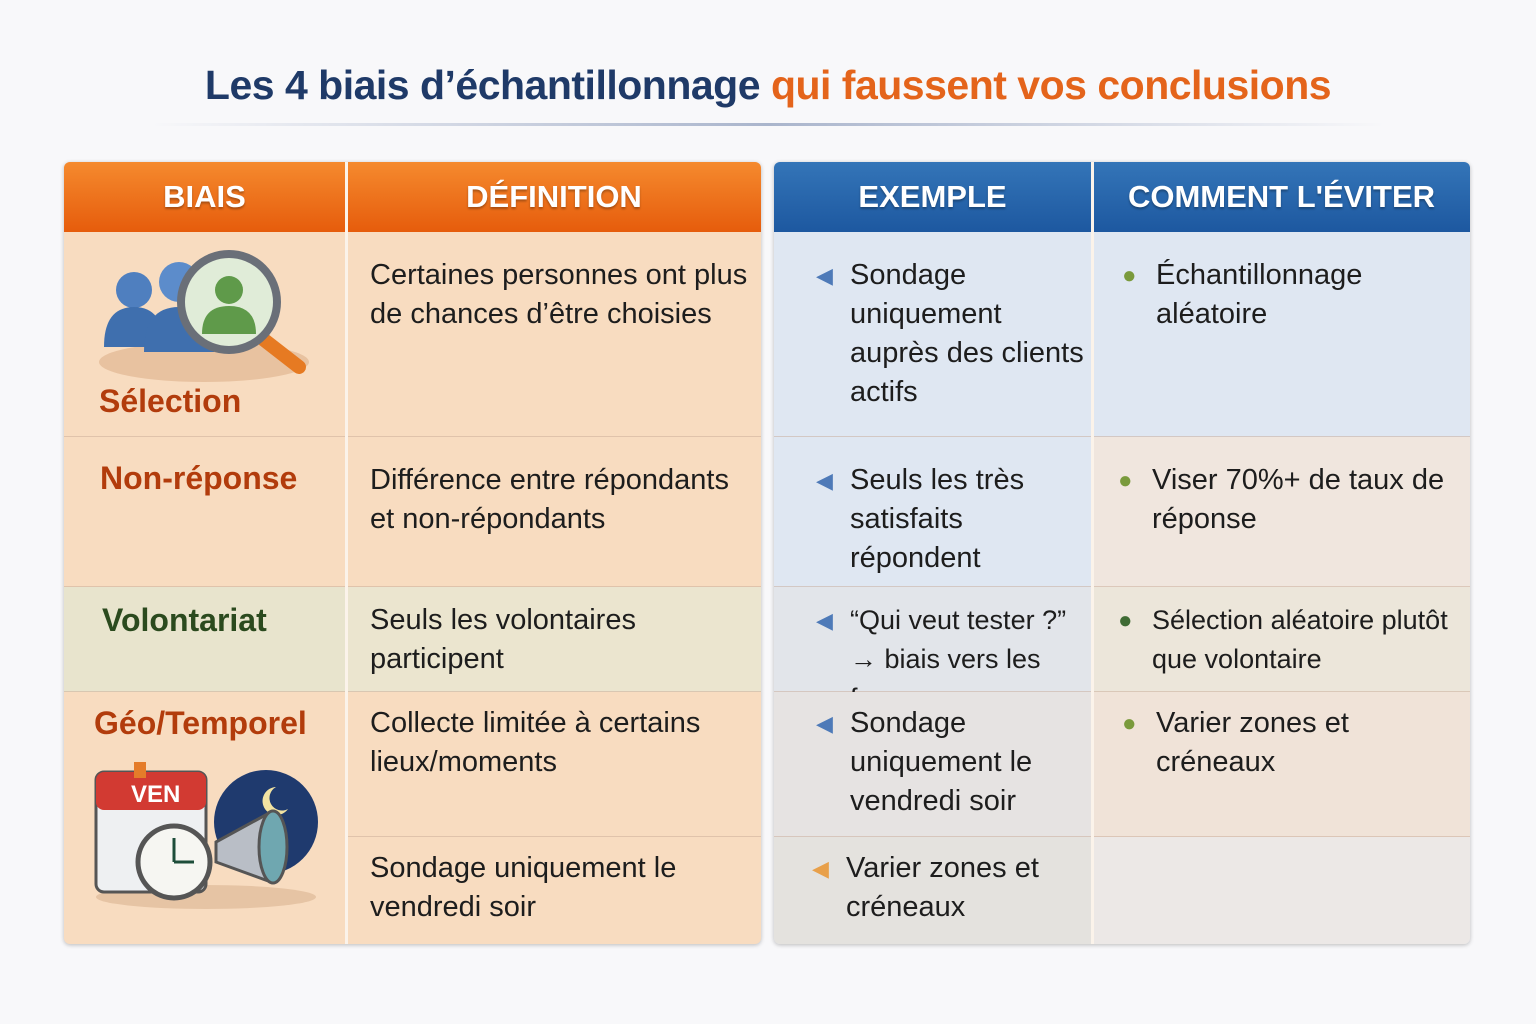 This screenshot has height=1024, width=1536. What do you see at coordinates (204, 316) in the screenshot?
I see `people-magnifier-icon` at bounding box center [204, 316].